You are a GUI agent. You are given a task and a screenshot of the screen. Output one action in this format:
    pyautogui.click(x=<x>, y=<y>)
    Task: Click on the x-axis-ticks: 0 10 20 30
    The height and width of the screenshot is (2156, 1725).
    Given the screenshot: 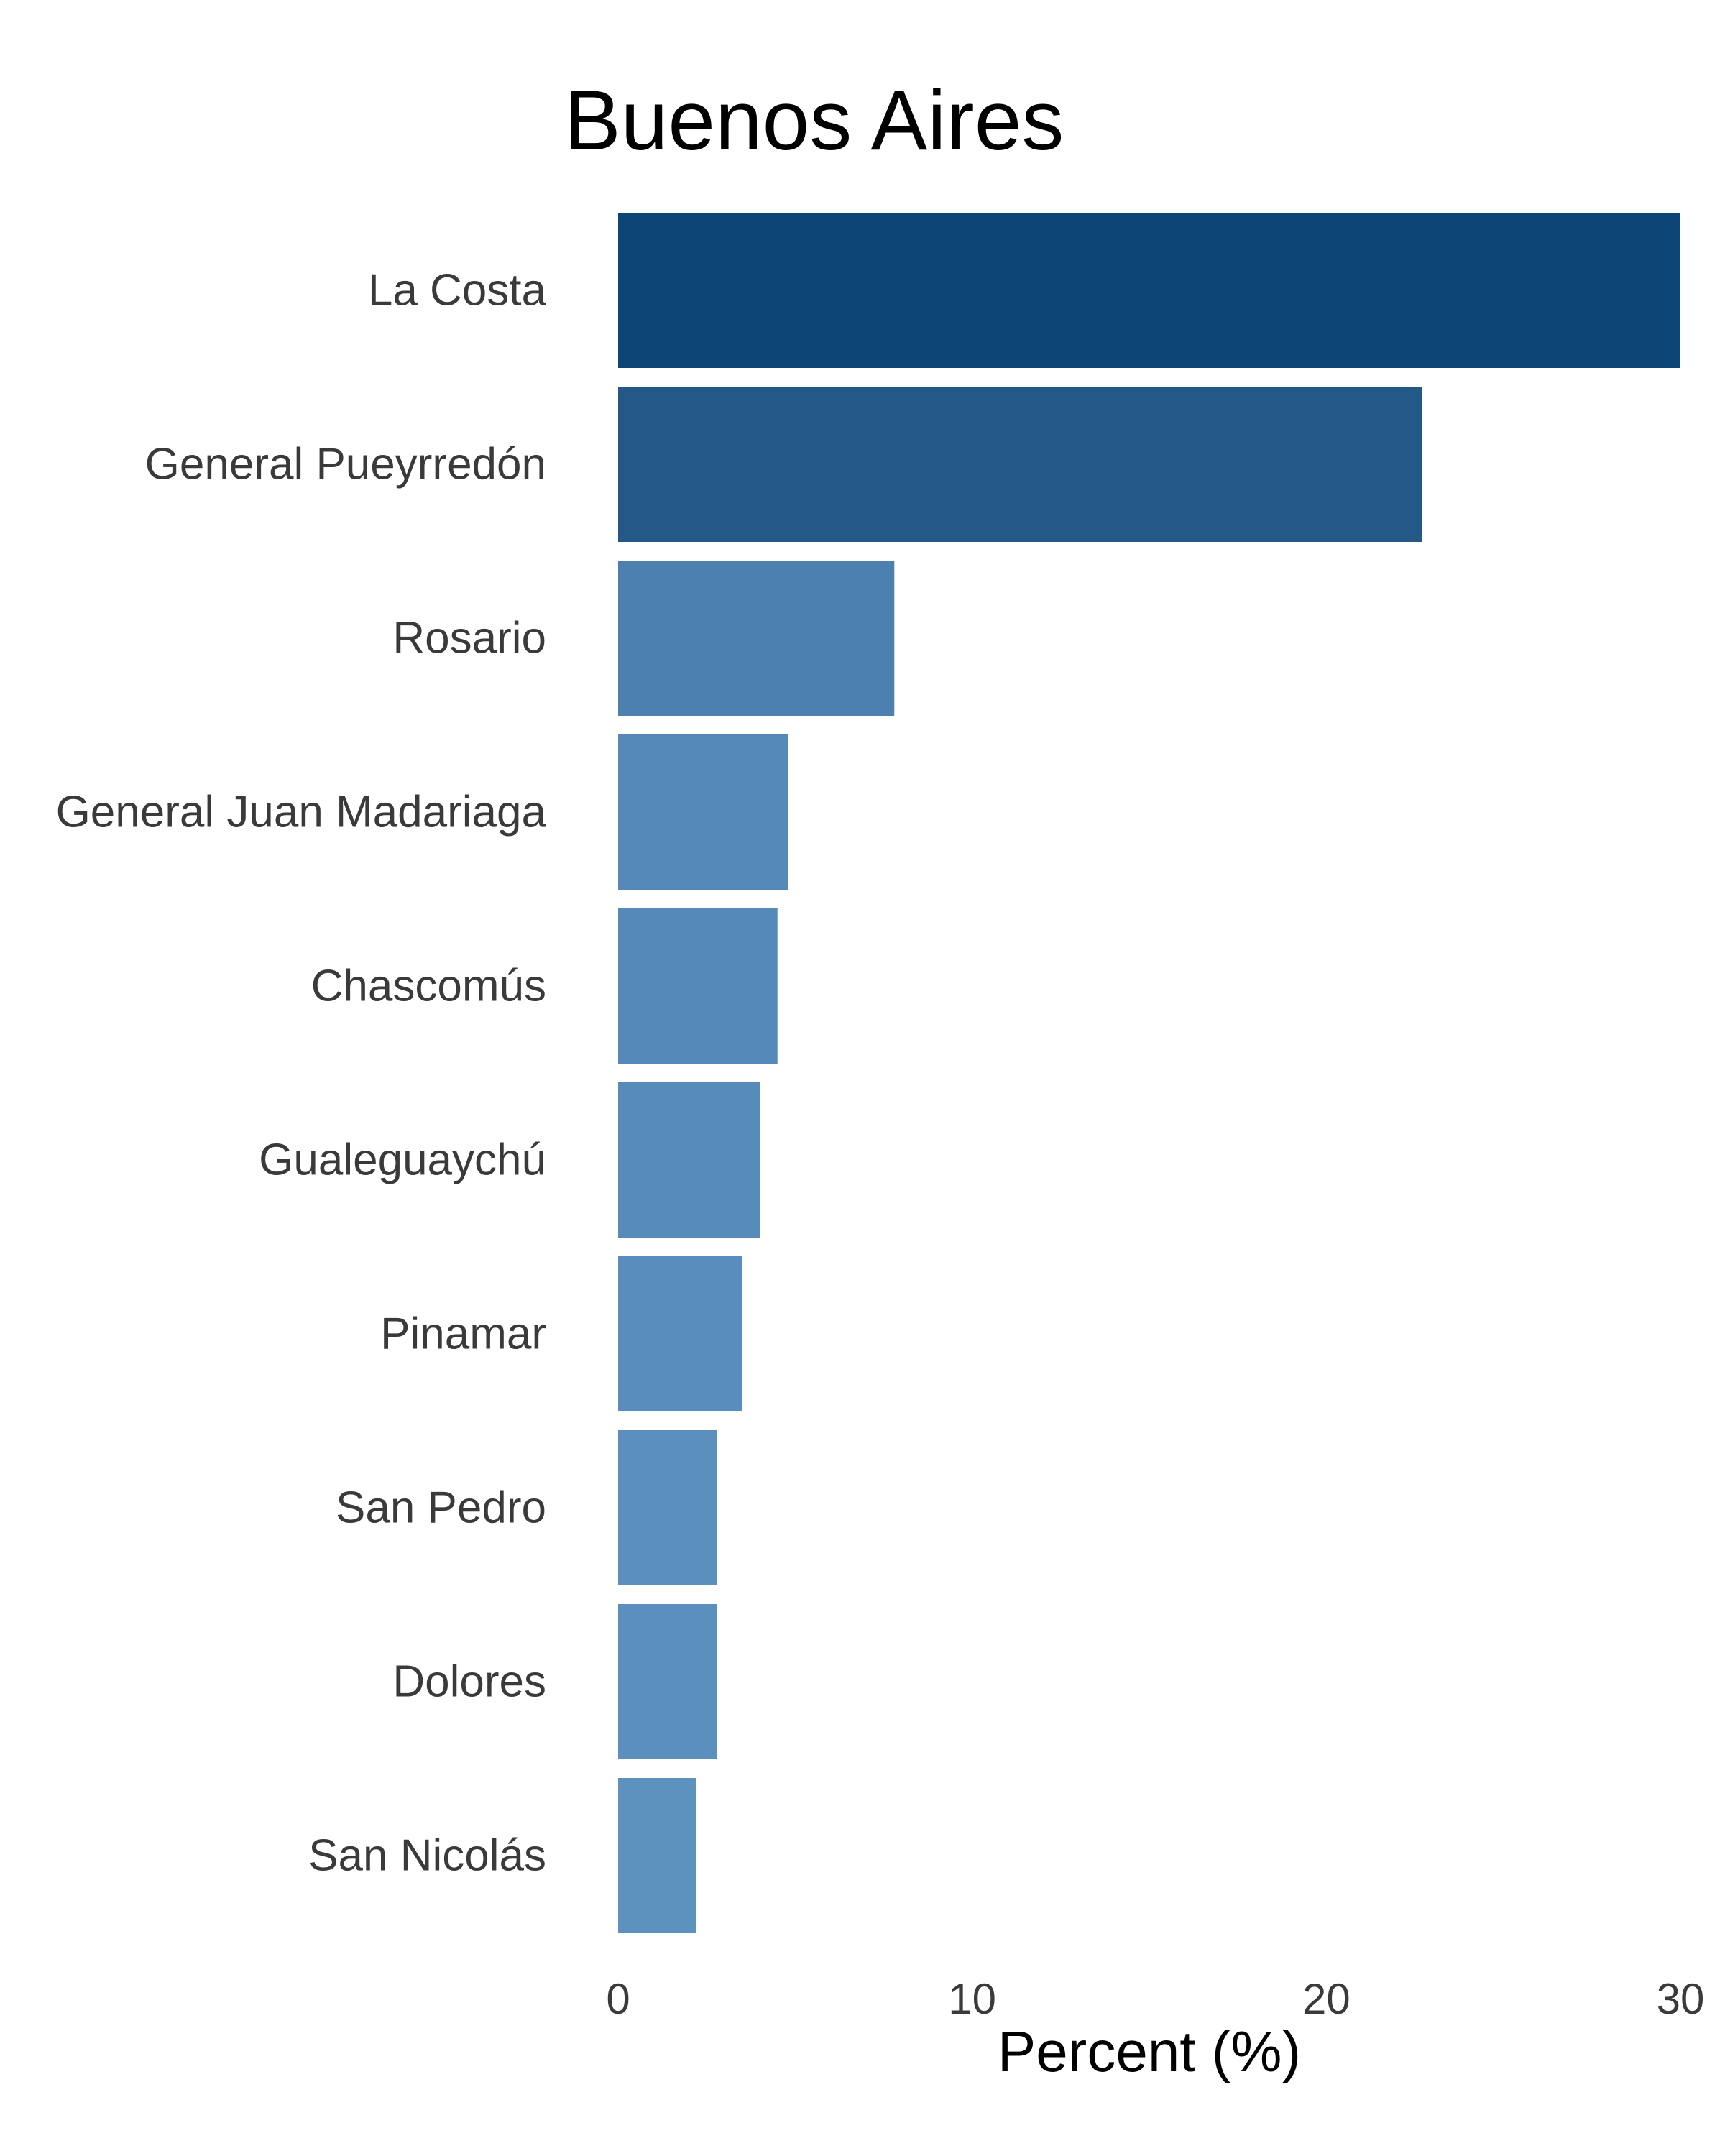 What is the action you would take?
    pyautogui.click(x=1155, y=1999)
    